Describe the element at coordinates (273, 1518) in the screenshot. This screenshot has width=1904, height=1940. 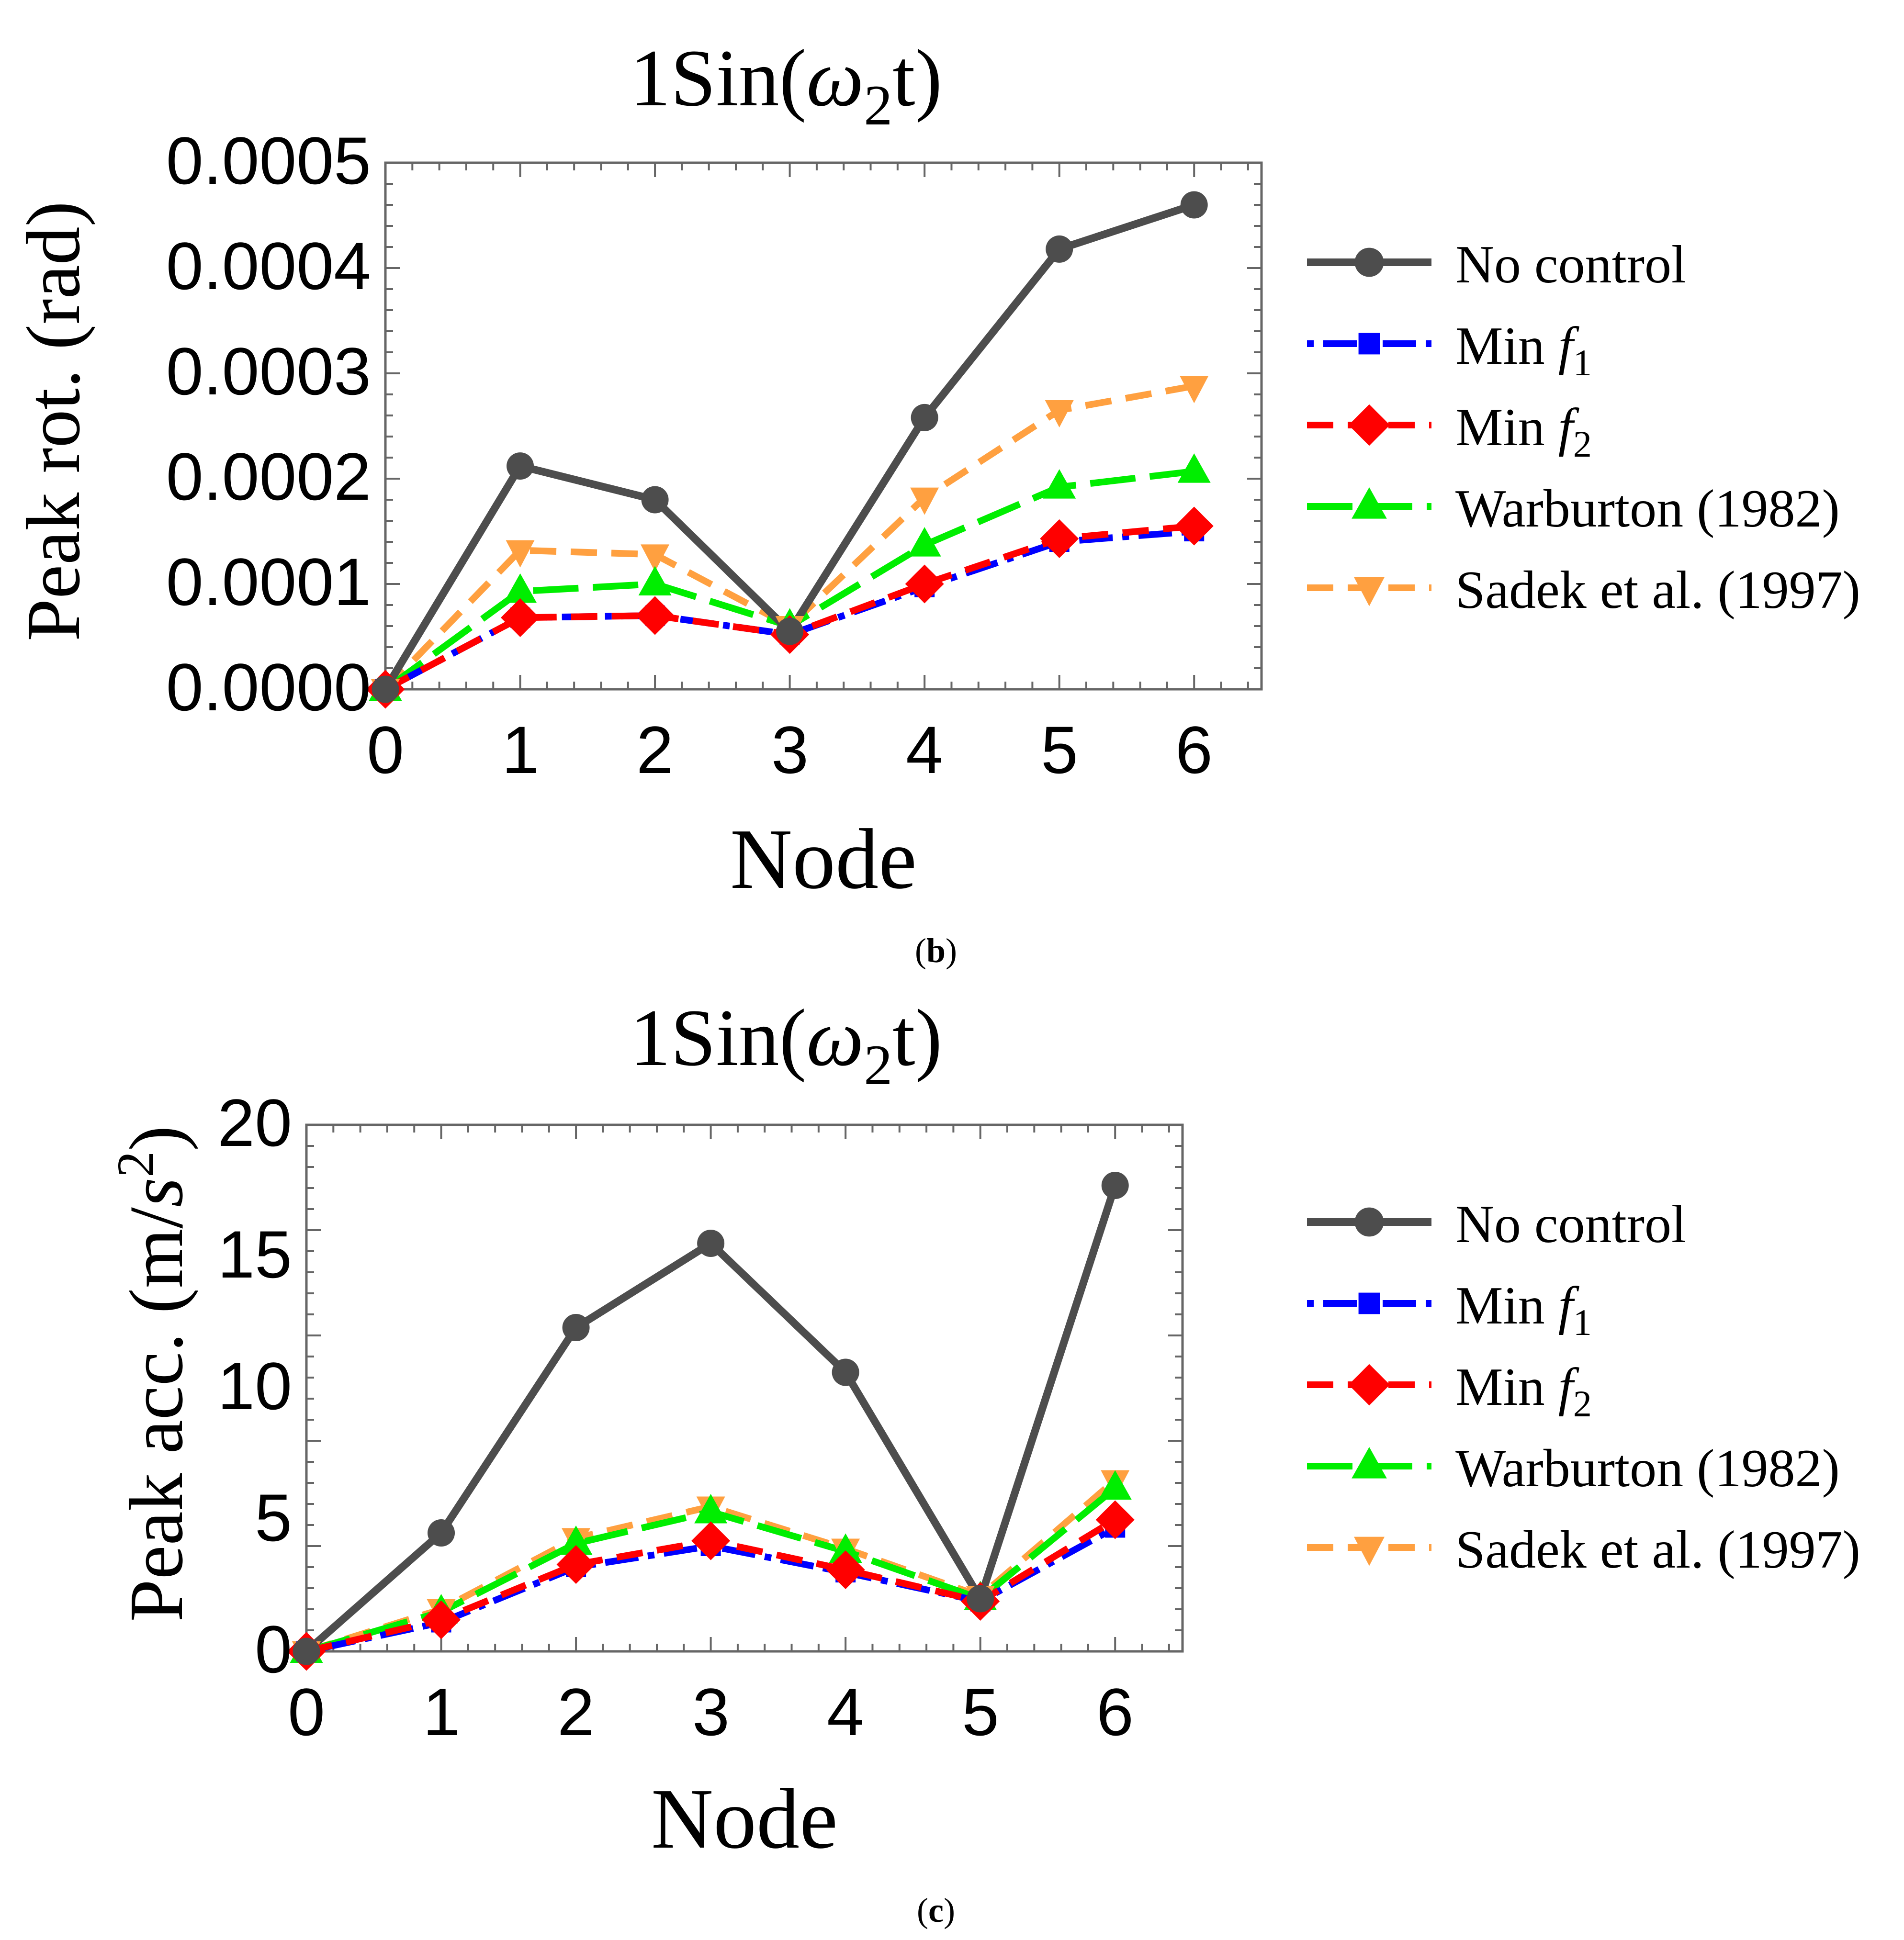
I see `y-tick-label: 5` at that location.